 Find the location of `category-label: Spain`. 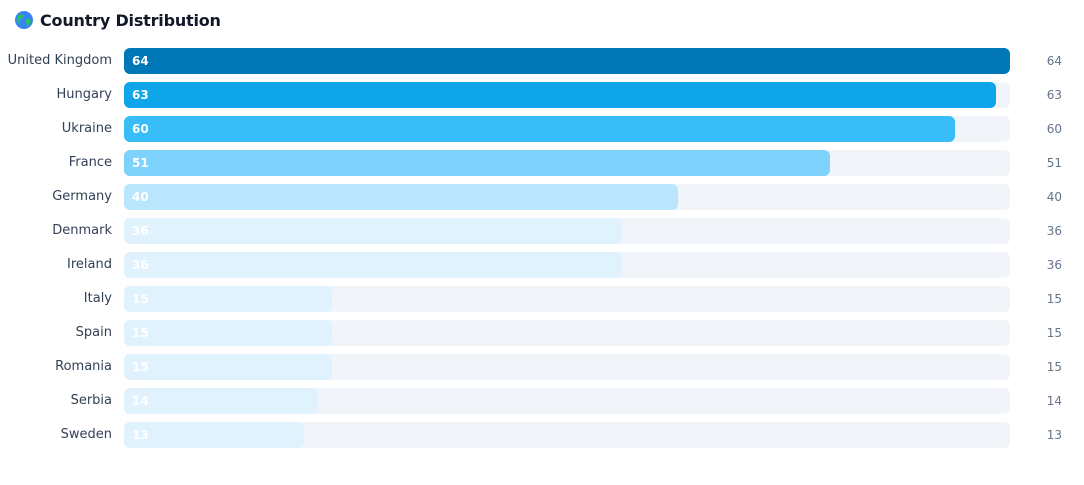

category-label: Spain is located at coordinates (93, 332).